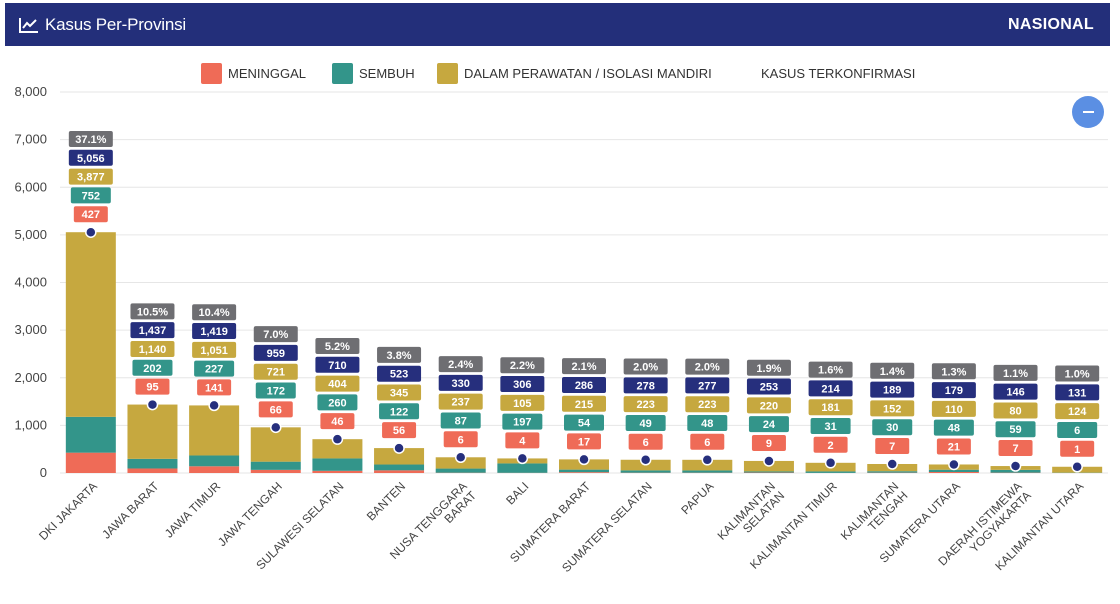 Image resolution: width=1120 pixels, height=604 pixels. What do you see at coordinates (583, 367) in the screenshot?
I see `label-percentage: 2.1%` at bounding box center [583, 367].